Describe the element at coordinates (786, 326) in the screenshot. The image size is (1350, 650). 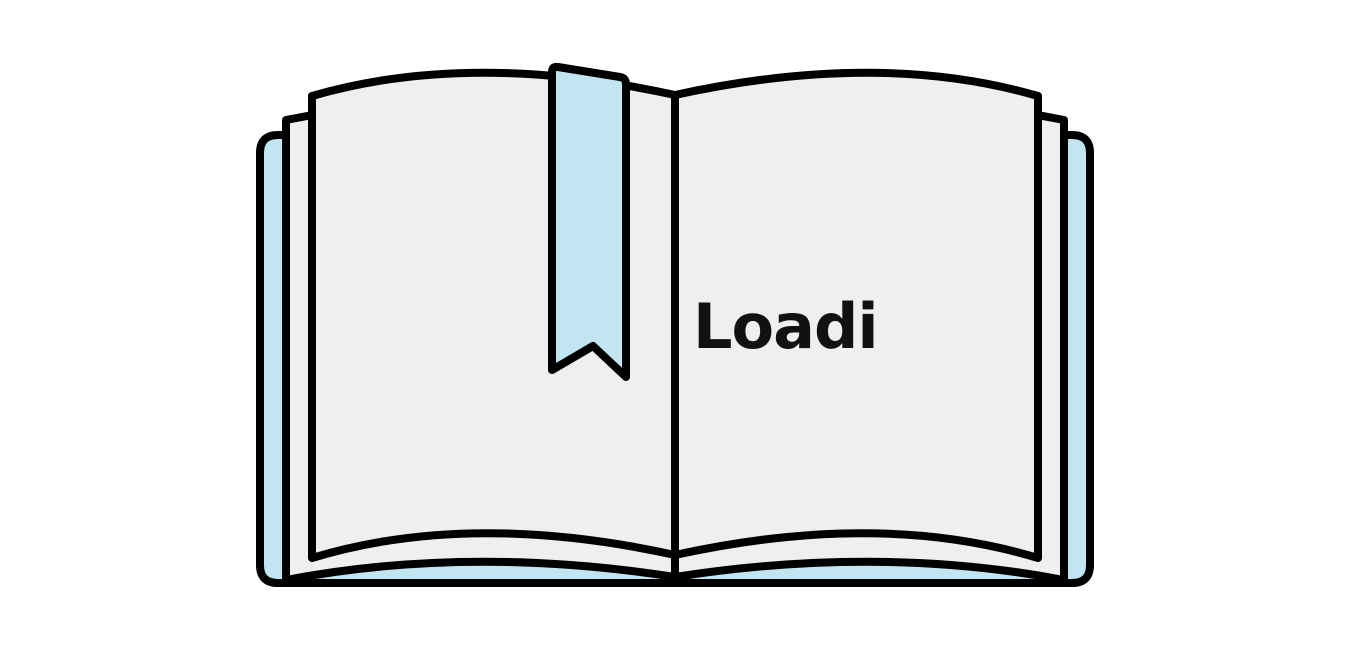
I see `loading-text: Loadi` at that location.